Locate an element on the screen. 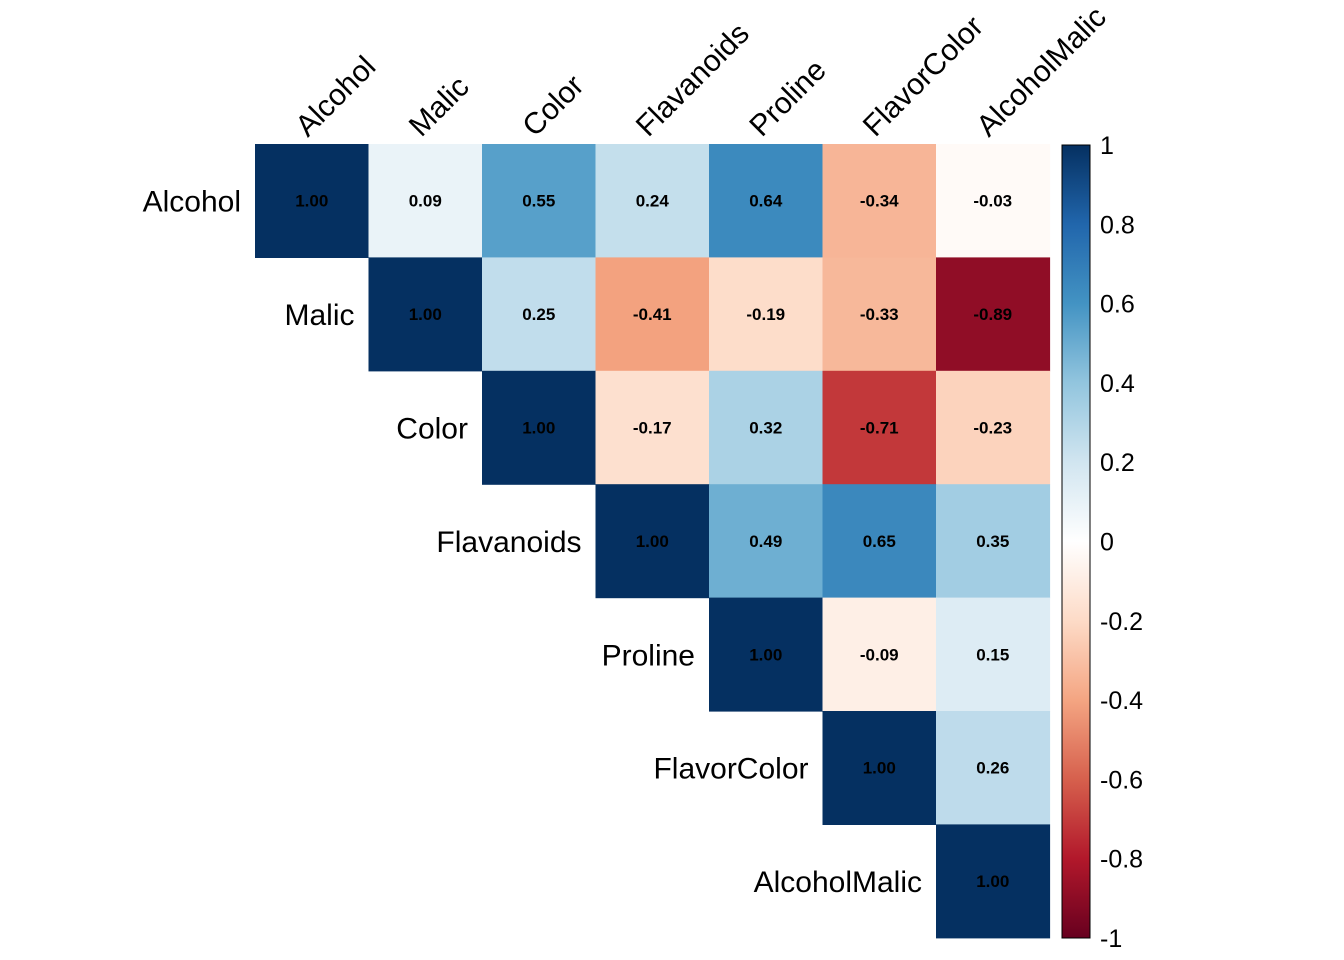 The width and height of the screenshot is (1344, 960). column-label-alcoholmalic: AlcoholMalic is located at coordinates (1041, 72).